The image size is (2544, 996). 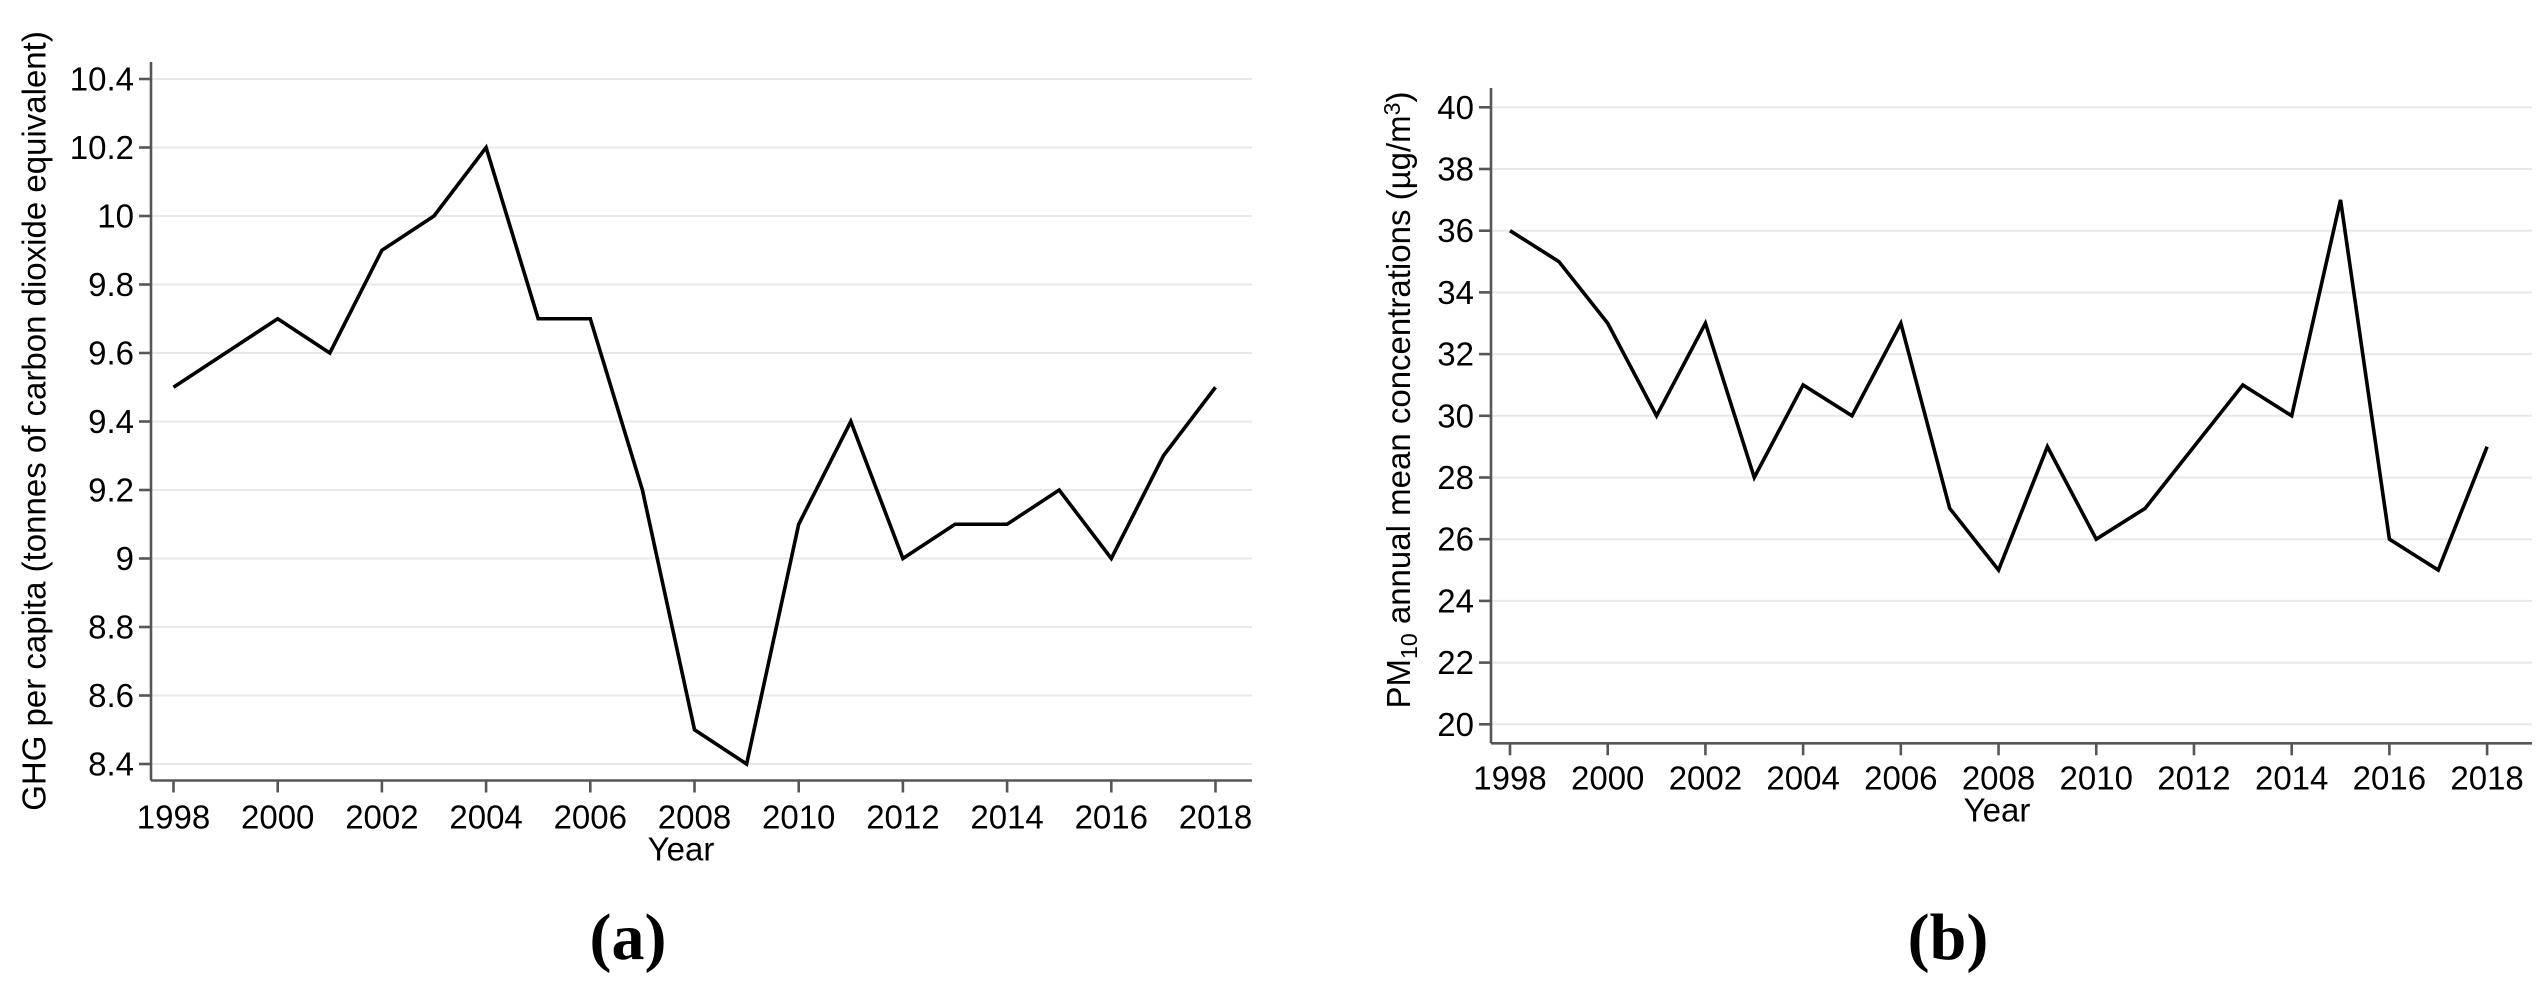 I want to click on y-tick-label: 38, so click(x=1455, y=169).